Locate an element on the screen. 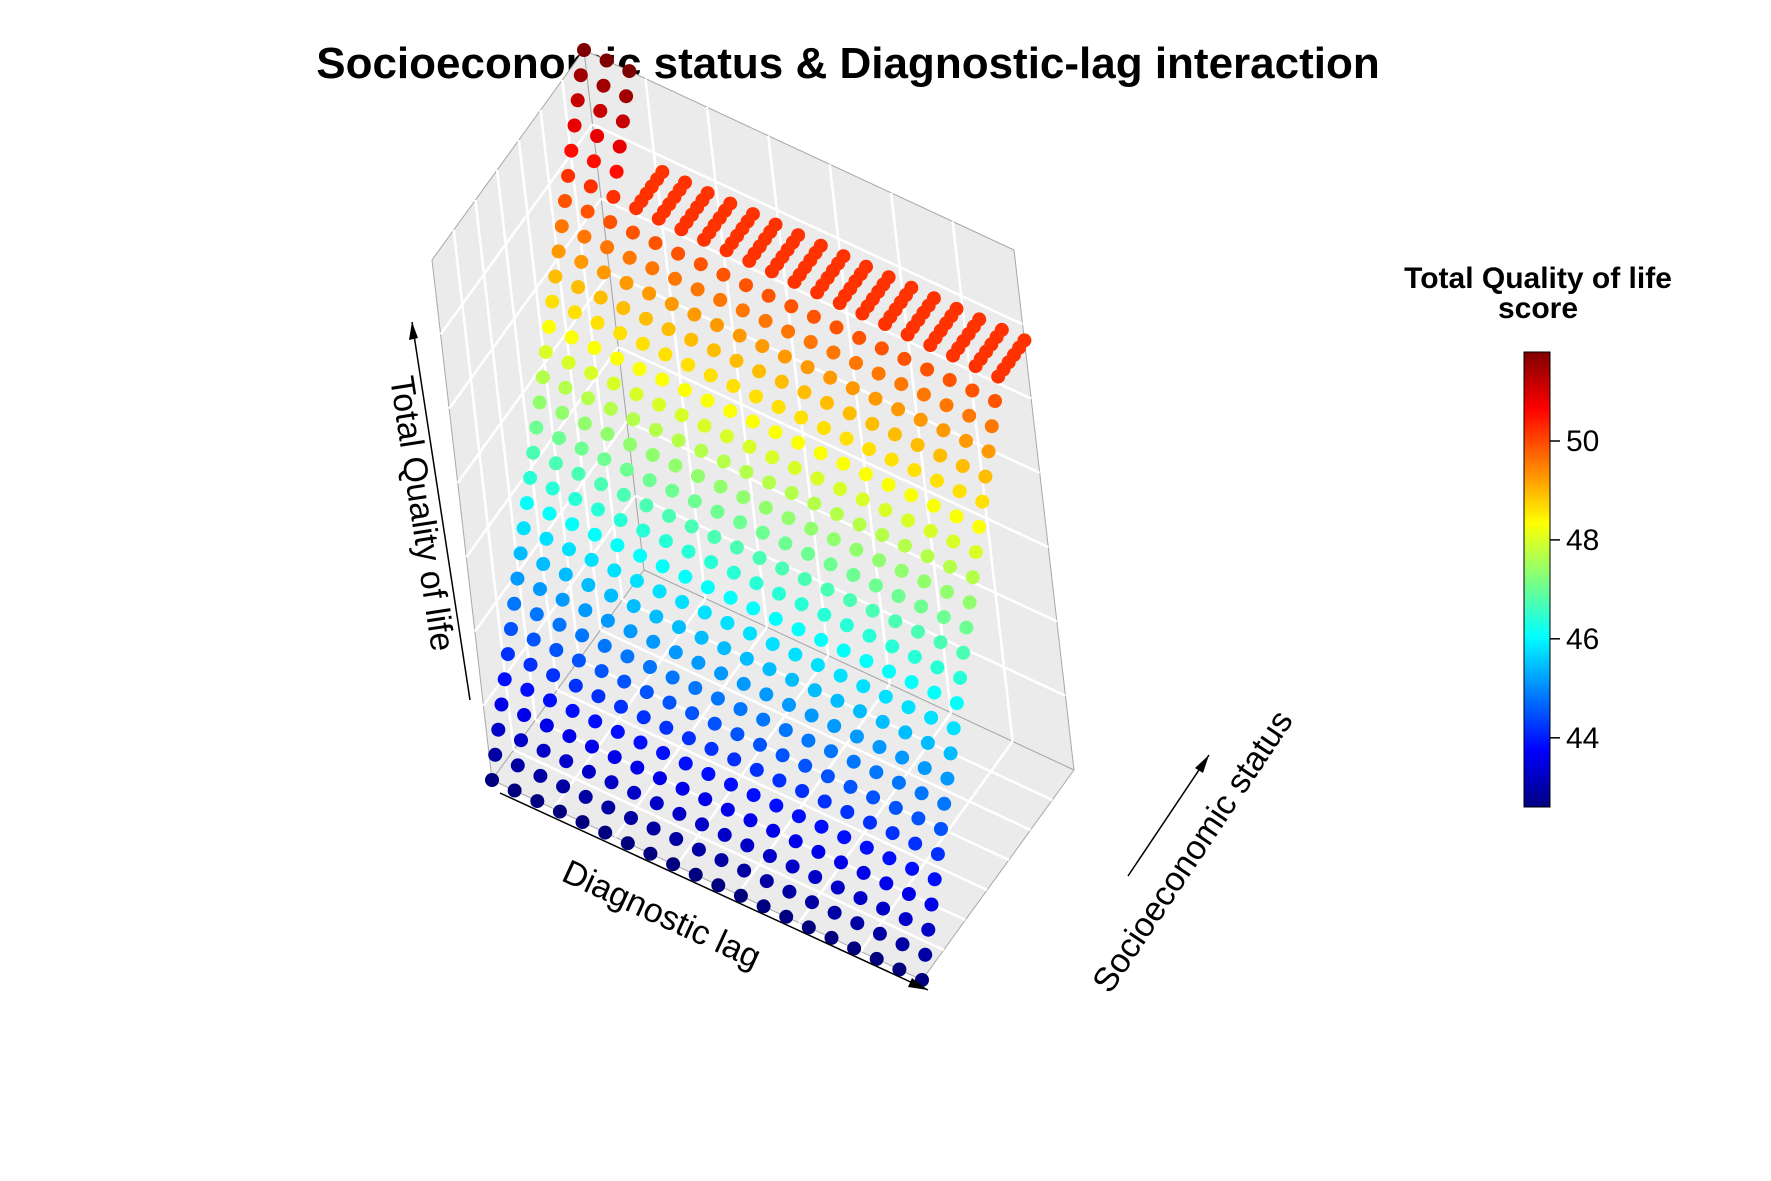  x-axis-arrow is located at coordinates (714, 891).